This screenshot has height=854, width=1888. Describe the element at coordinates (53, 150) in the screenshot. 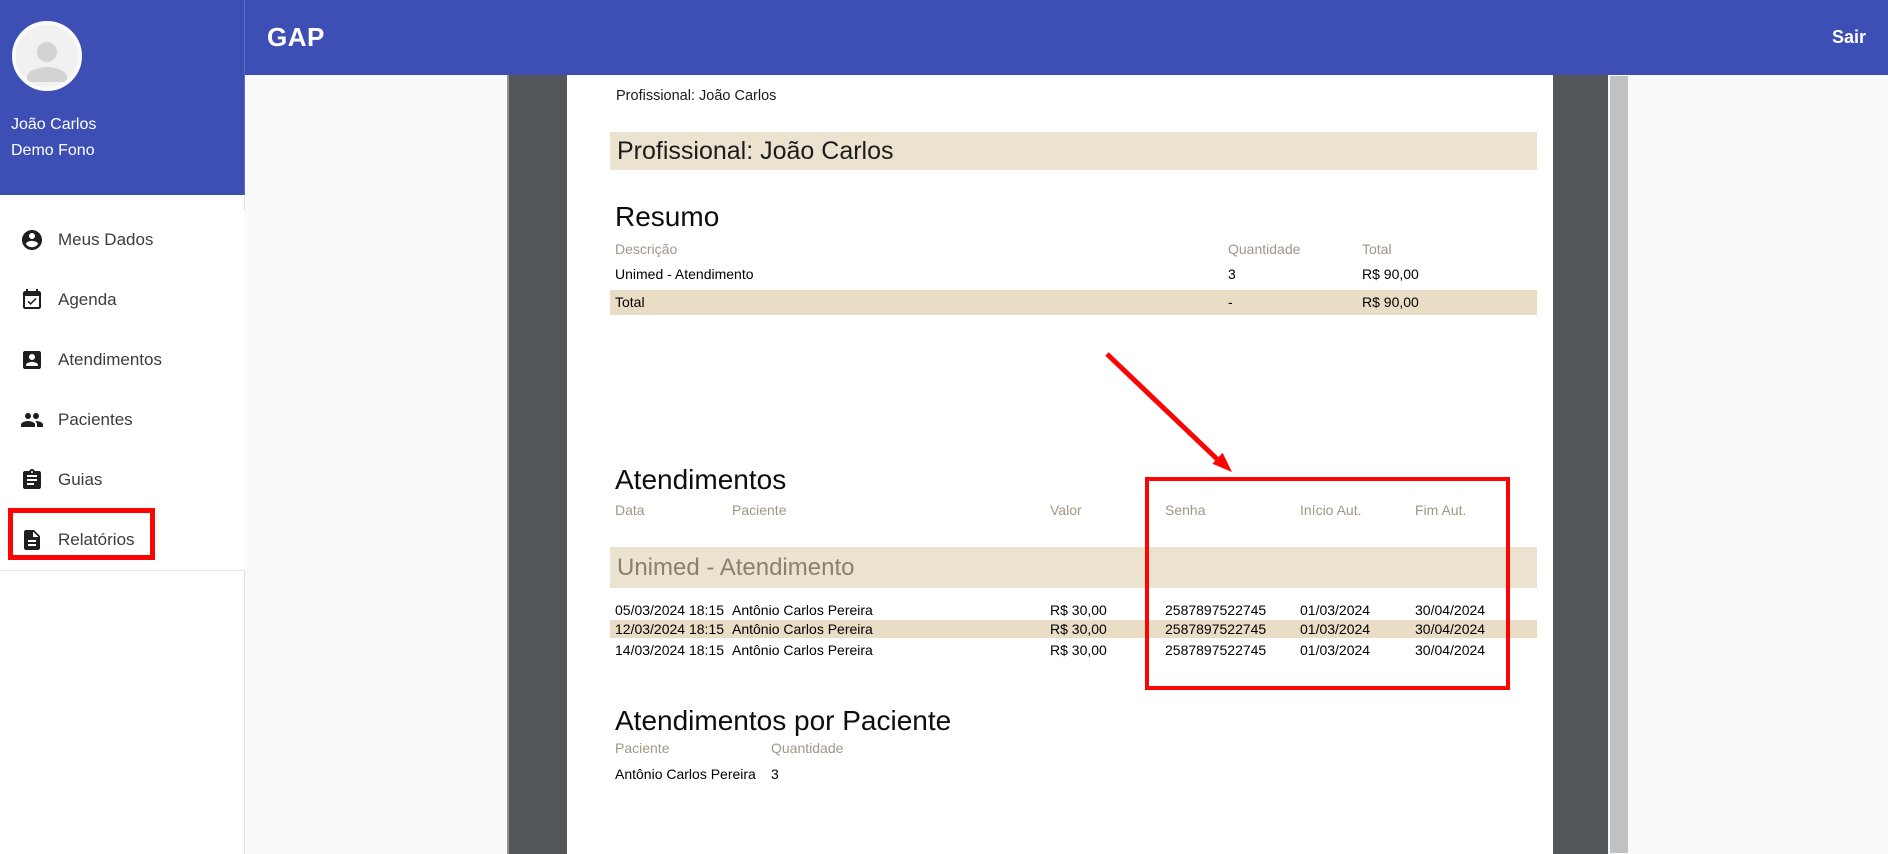

I see `user-role: Demo Fono` at that location.